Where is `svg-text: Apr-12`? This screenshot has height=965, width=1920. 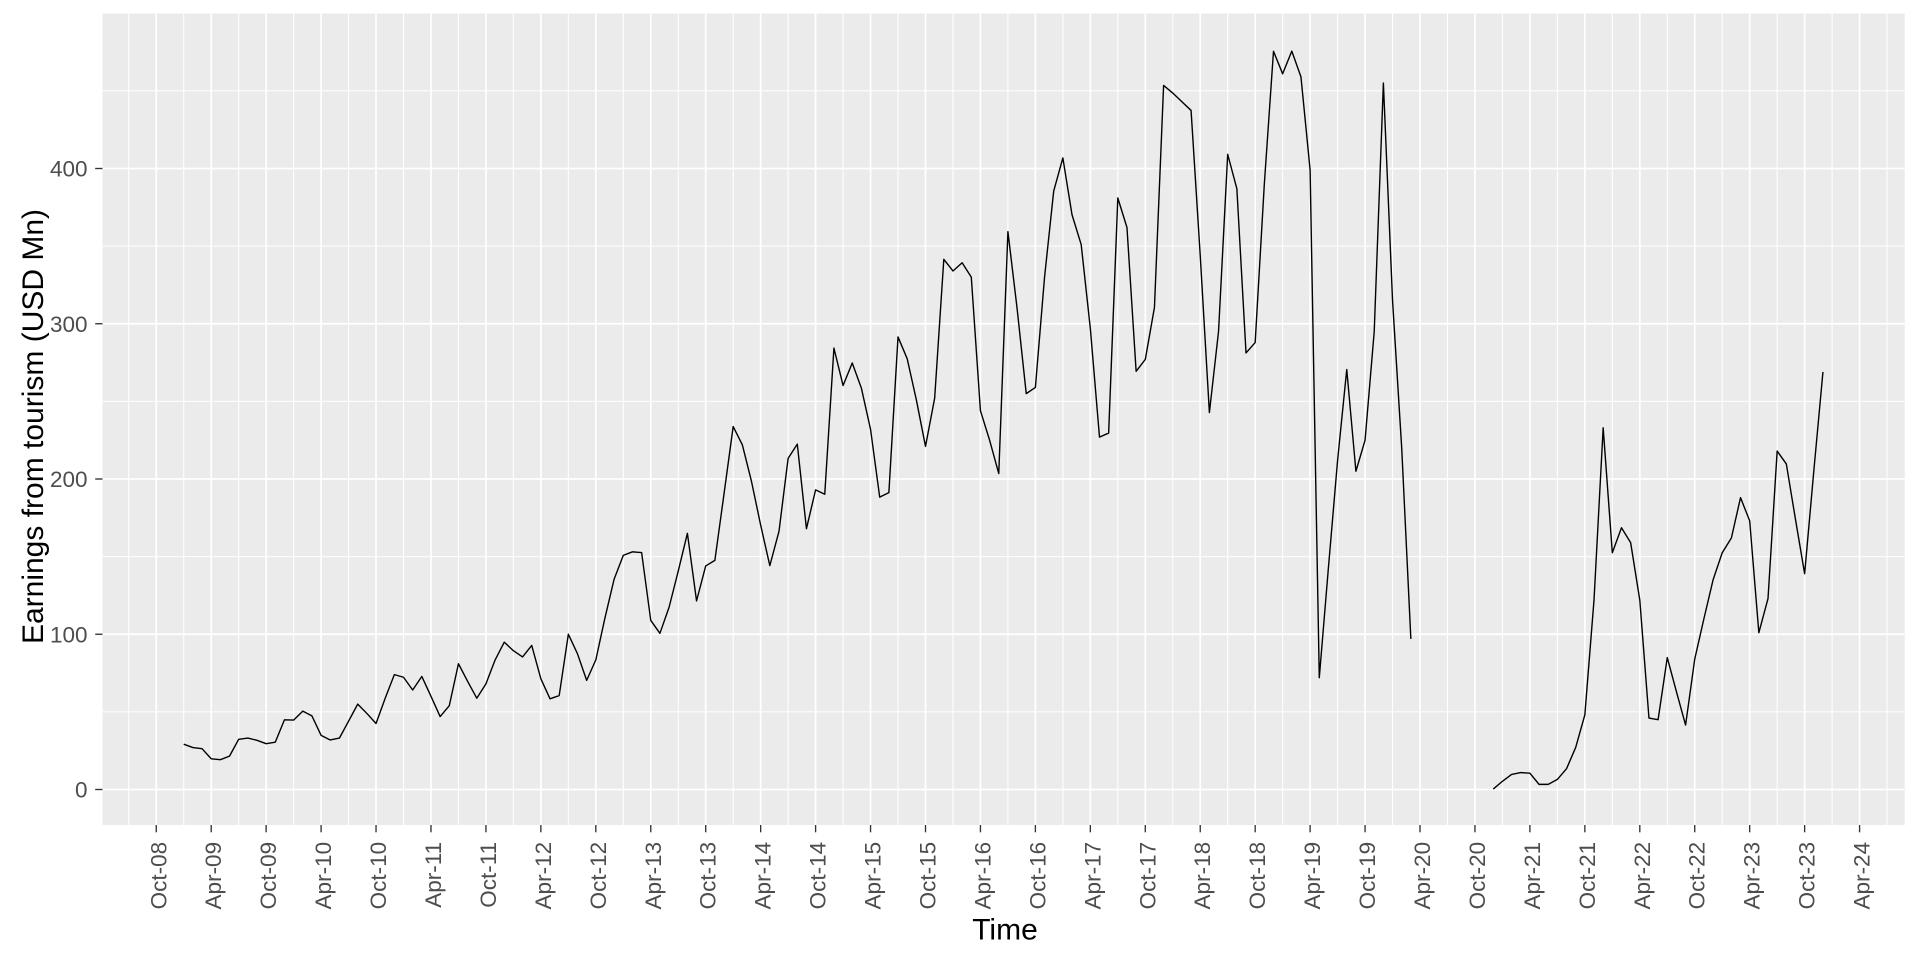 svg-text: Apr-12 is located at coordinates (543, 876).